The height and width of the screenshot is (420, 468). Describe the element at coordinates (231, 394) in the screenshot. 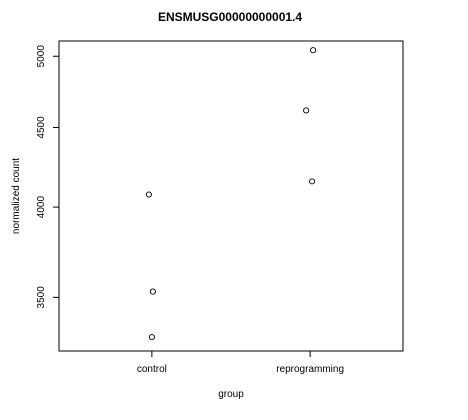

I see `x-axis-label: group` at that location.